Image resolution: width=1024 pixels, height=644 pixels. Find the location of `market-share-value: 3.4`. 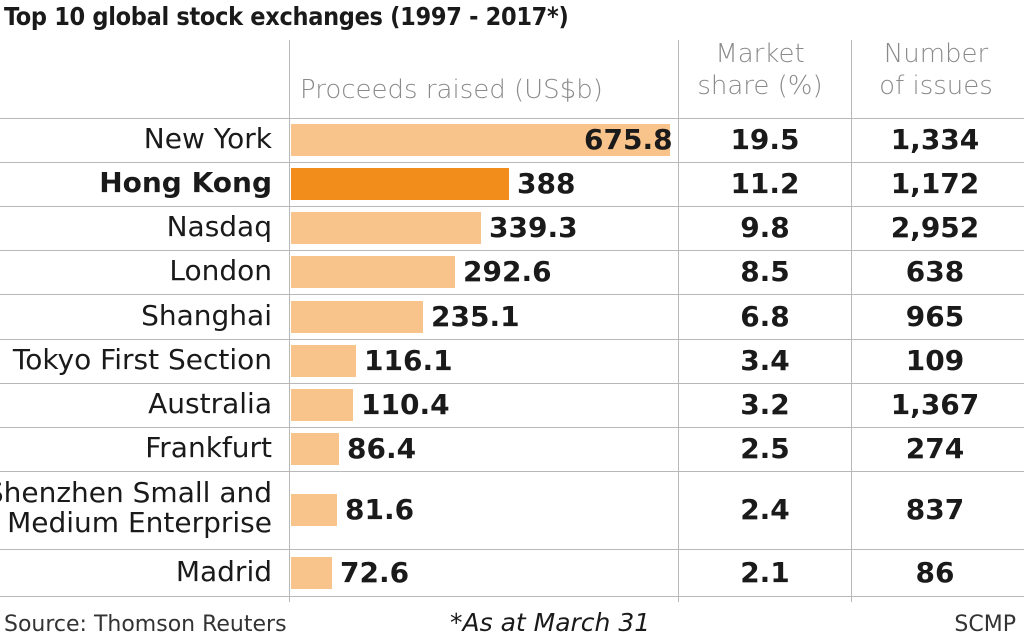

market-share-value: 3.4 is located at coordinates (765, 360).